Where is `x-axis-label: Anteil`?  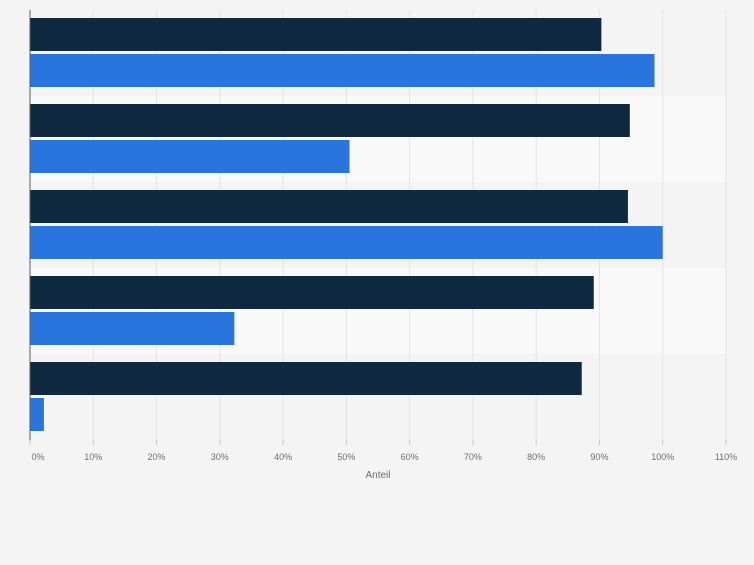
x-axis-label: Anteil is located at coordinates (377, 475).